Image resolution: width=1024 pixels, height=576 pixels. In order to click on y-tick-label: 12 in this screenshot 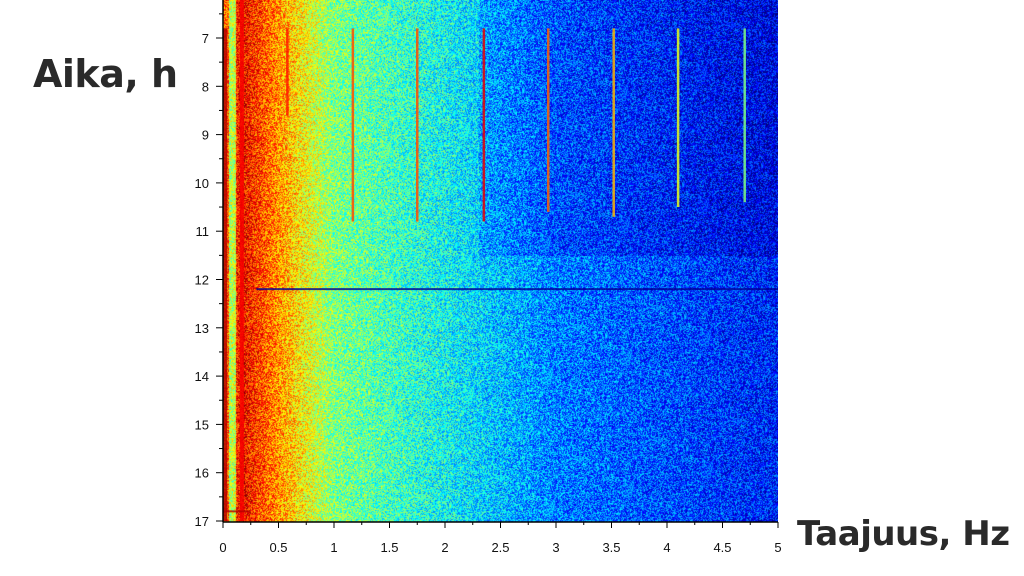, I will do `click(202, 280)`.